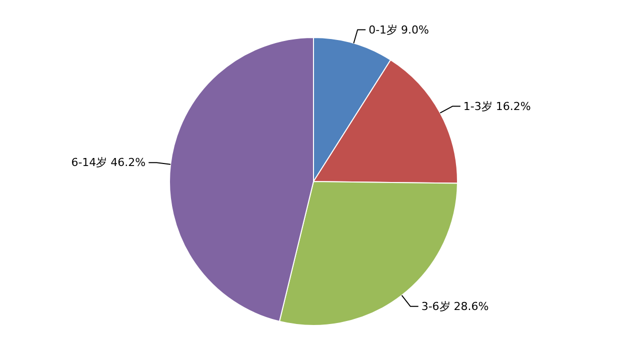  I want to click on slice-label: 0-1岁 9.0%, so click(398, 29).